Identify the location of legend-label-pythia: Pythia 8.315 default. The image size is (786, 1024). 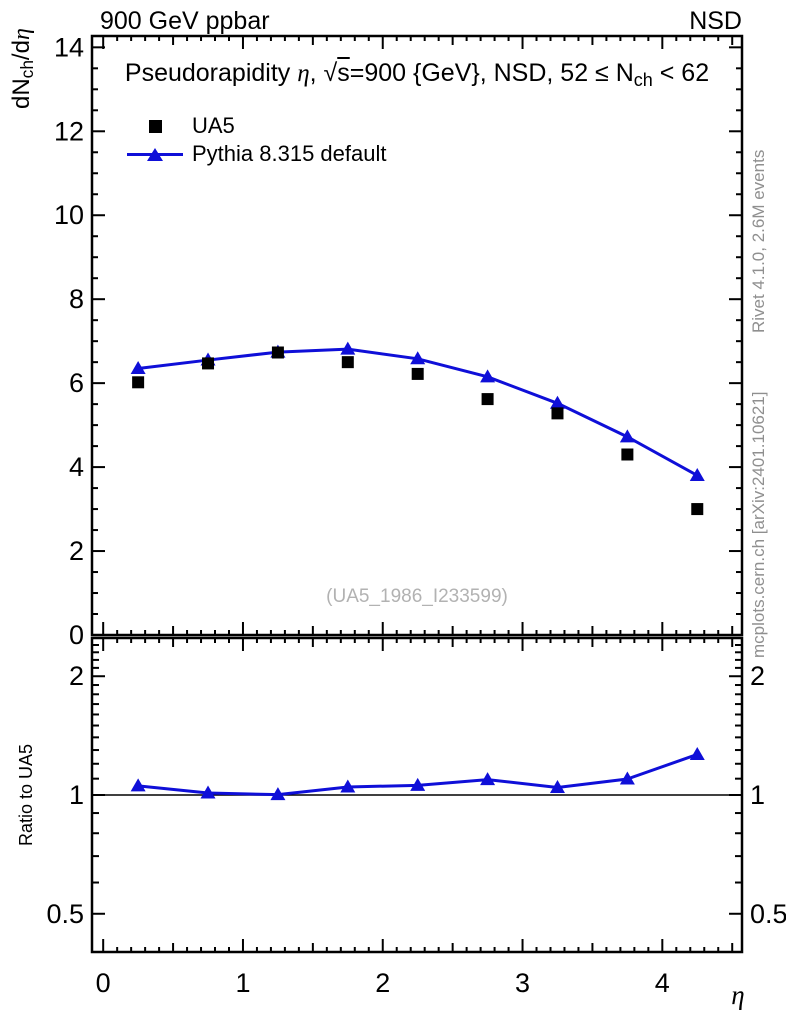
(289, 153).